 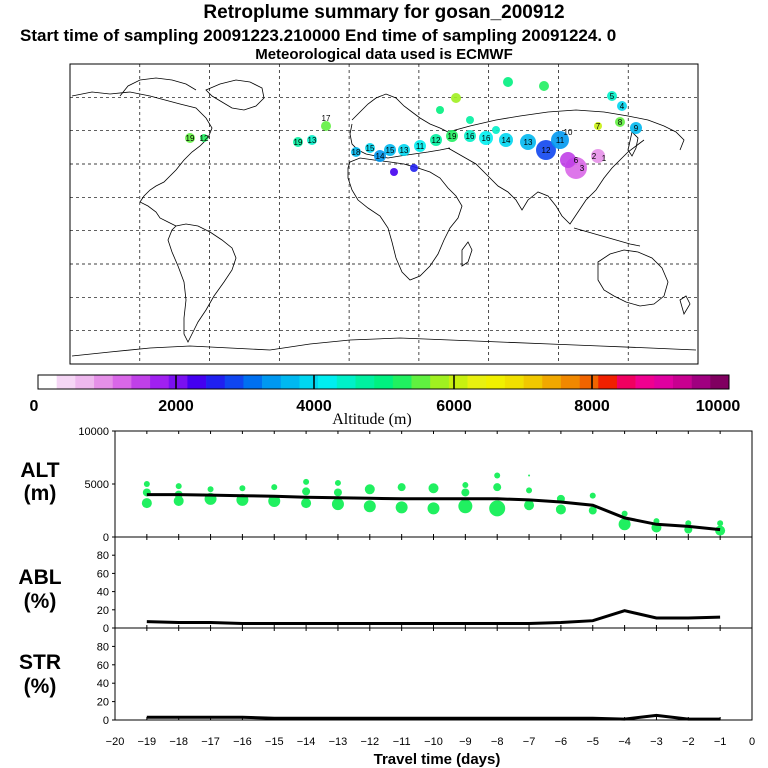 I want to click on x-tick-label: −15, so click(x=274, y=742).